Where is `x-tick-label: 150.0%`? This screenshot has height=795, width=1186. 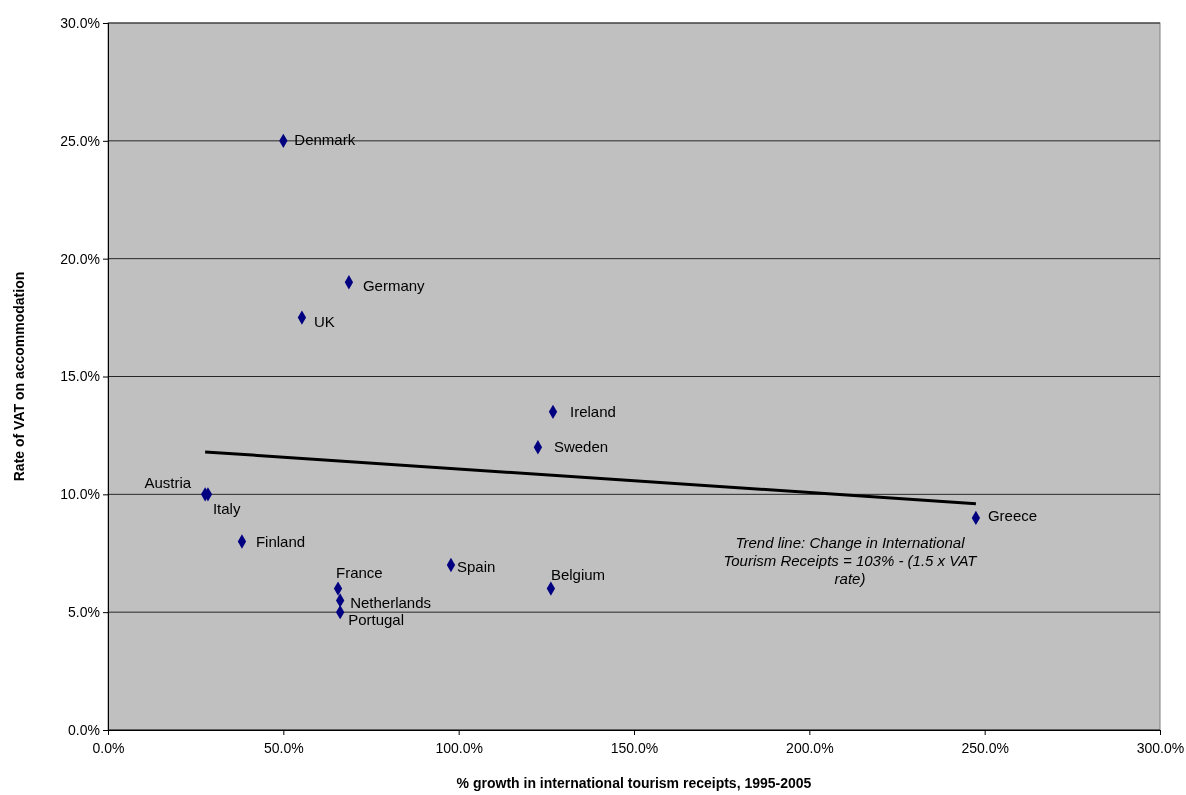 x-tick-label: 150.0% is located at coordinates (634, 748).